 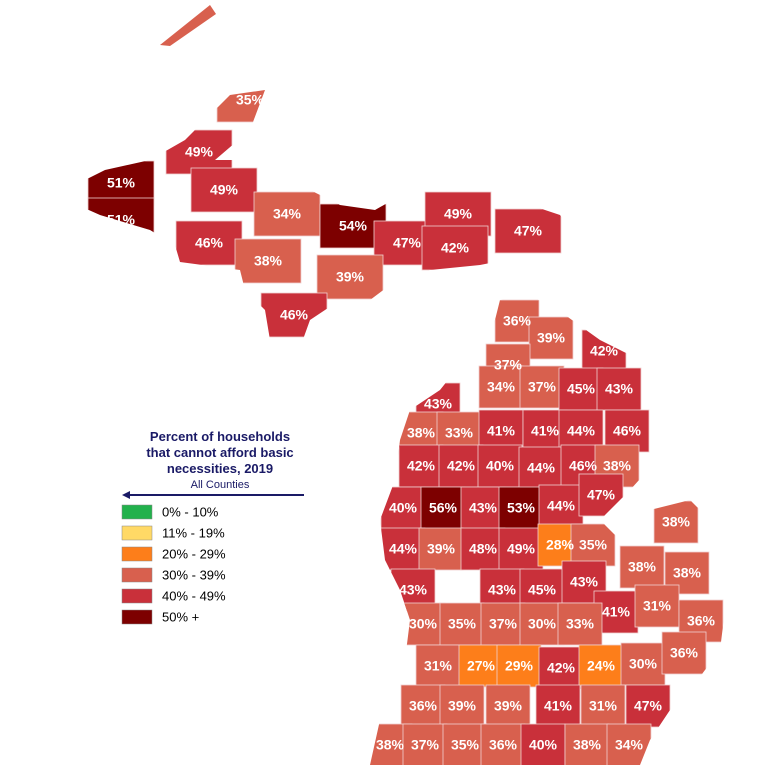 What do you see at coordinates (542, 590) in the screenshot?
I see `county-value: 45%` at bounding box center [542, 590].